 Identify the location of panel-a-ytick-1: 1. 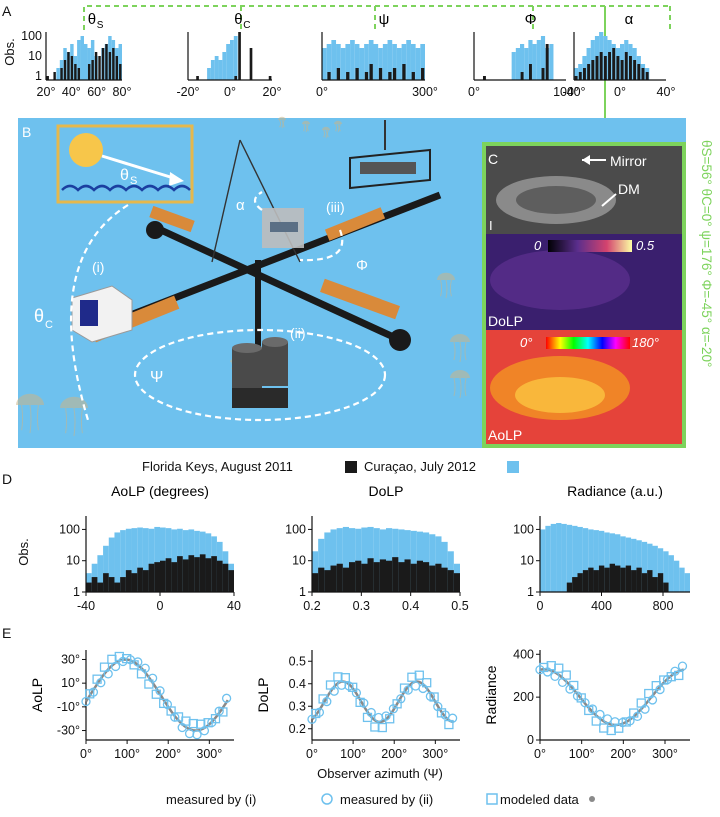
(38, 76).